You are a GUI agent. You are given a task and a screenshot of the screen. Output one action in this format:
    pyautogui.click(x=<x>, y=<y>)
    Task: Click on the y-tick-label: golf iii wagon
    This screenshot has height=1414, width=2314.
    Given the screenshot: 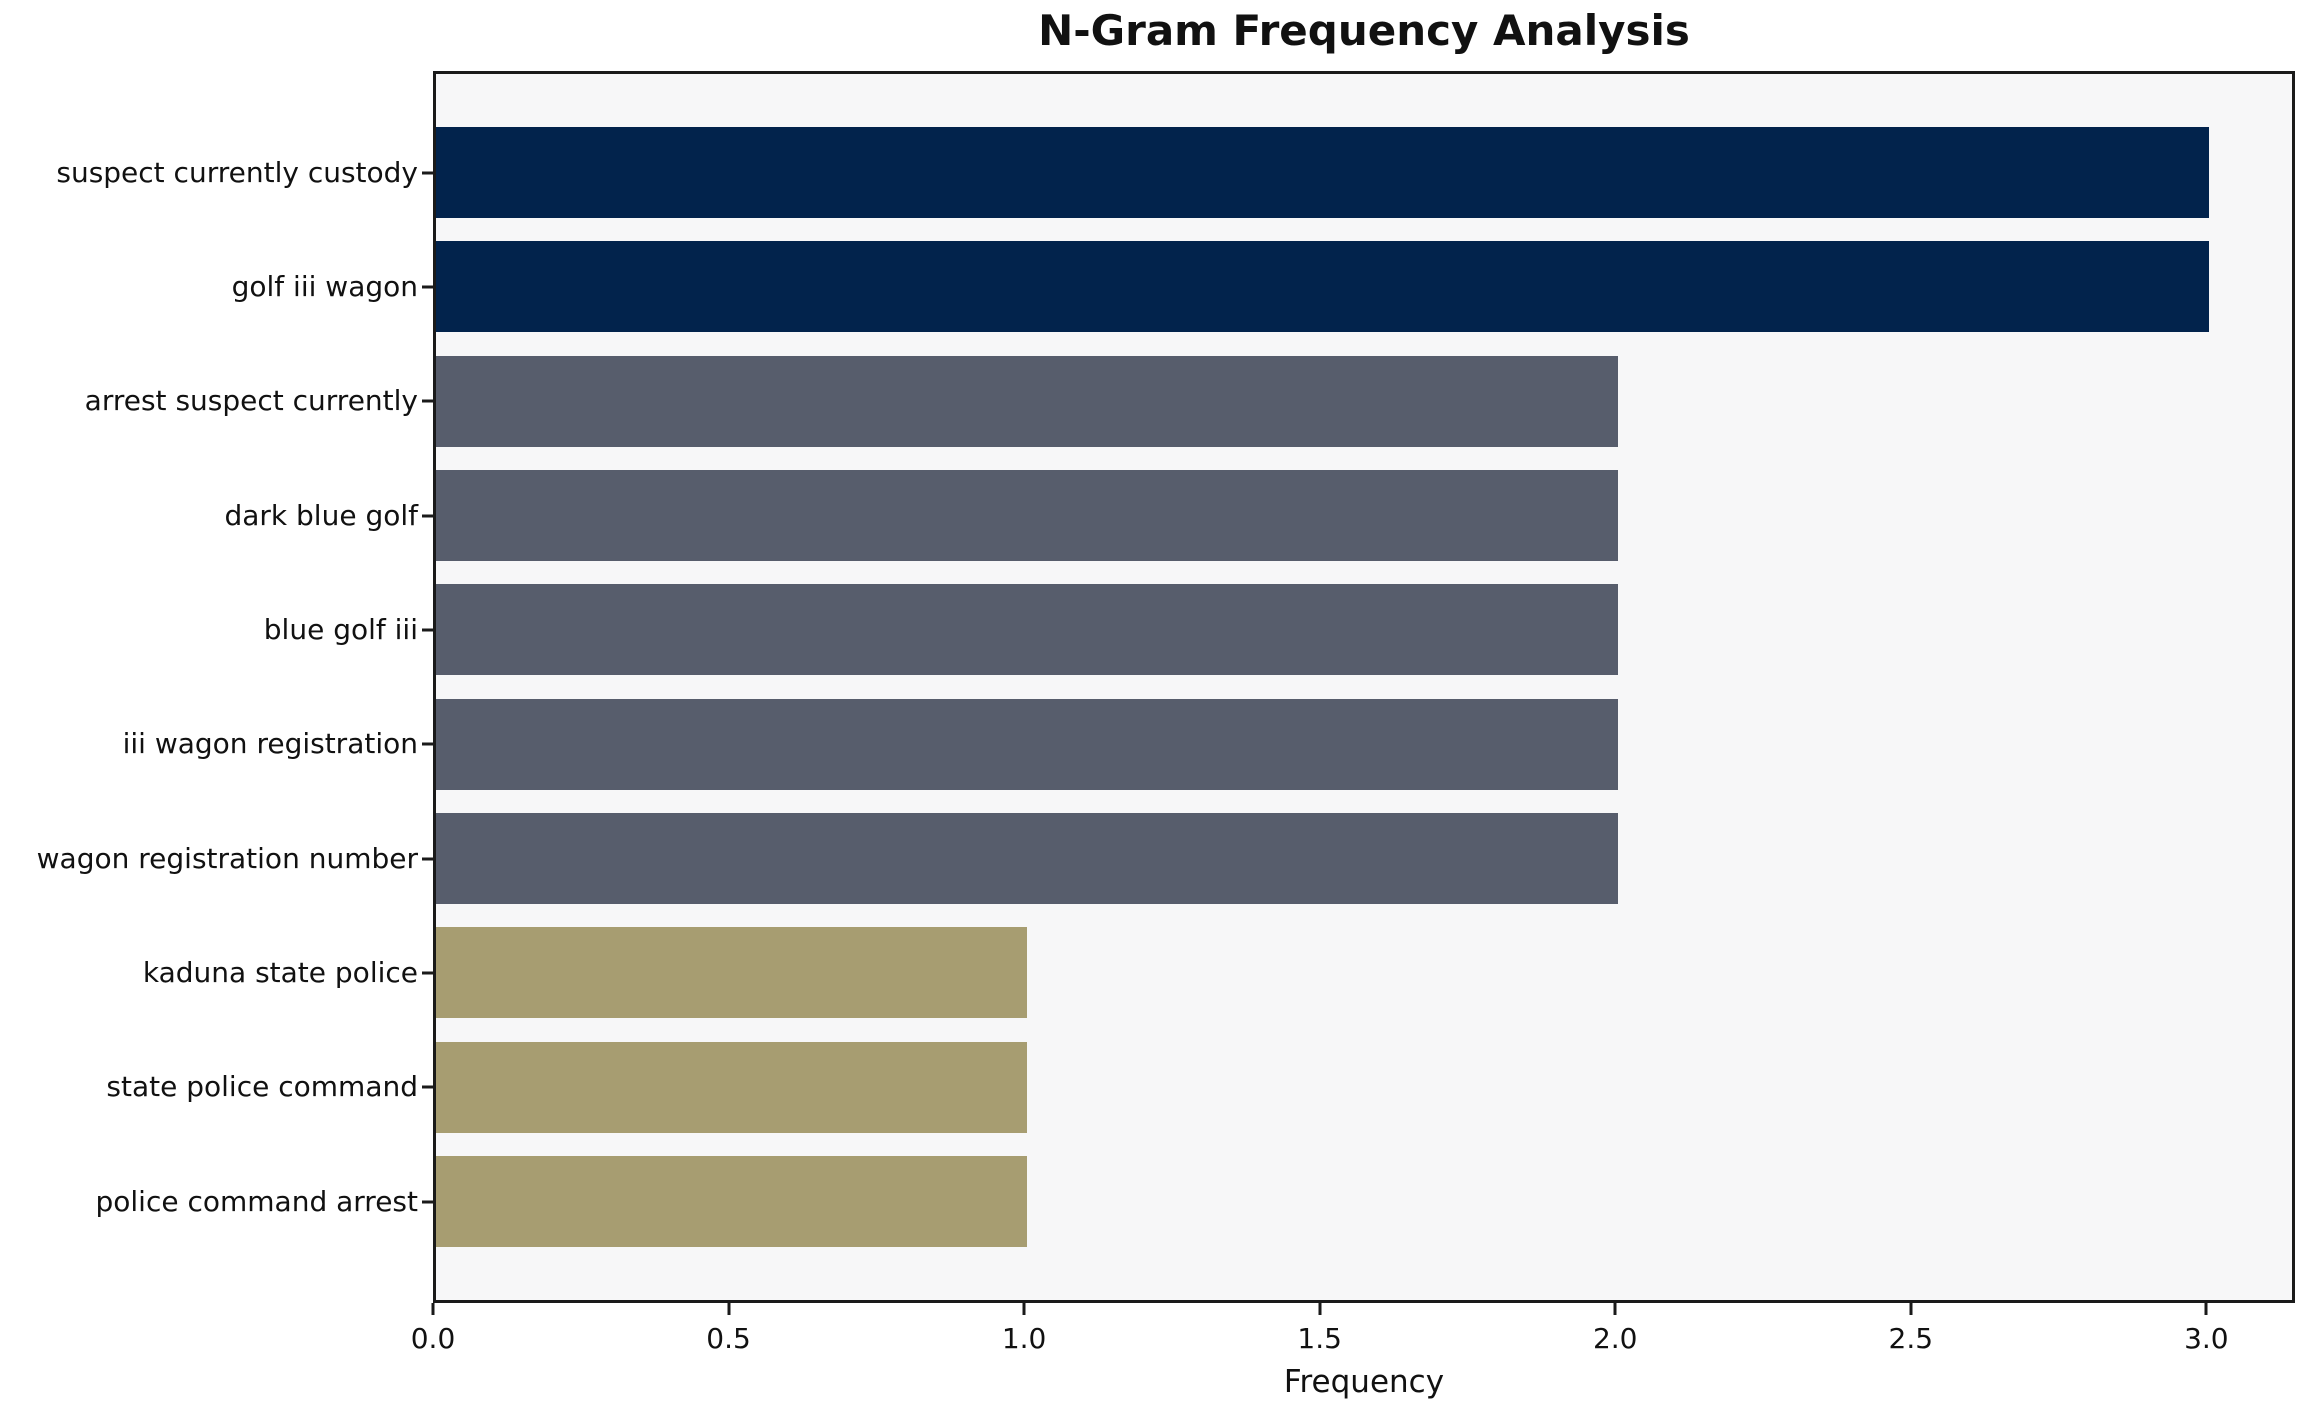 What is the action you would take?
    pyautogui.click(x=324, y=286)
    